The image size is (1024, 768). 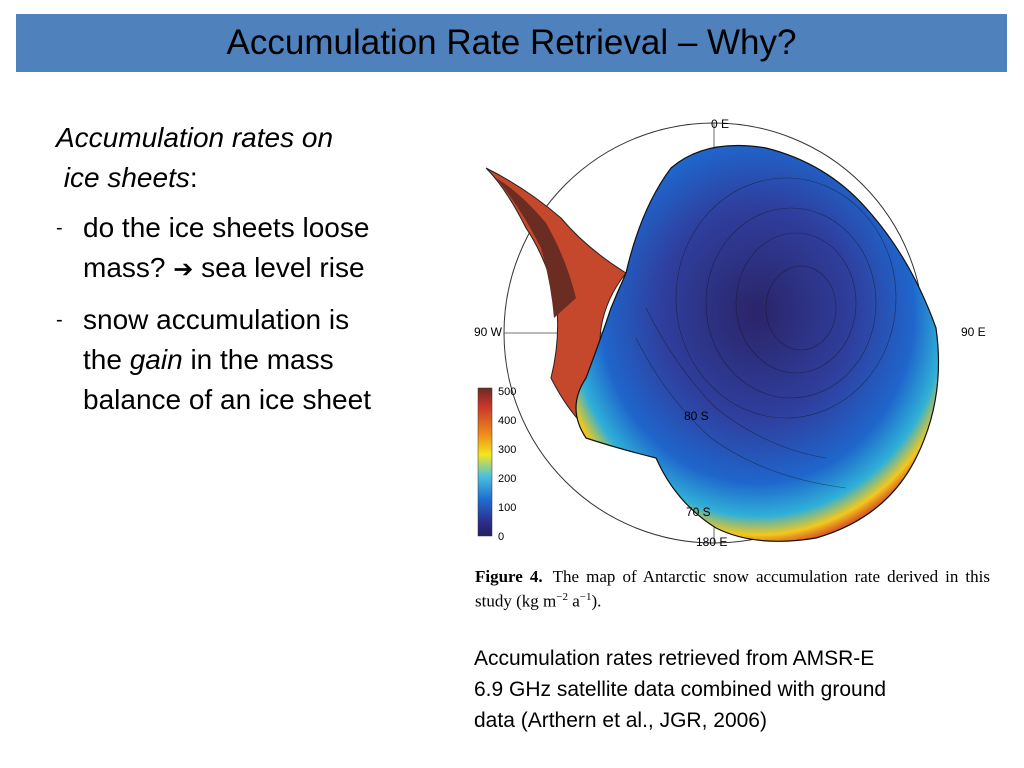 What do you see at coordinates (183, 269) in the screenshot?
I see `arrow-right-icon: ➔` at bounding box center [183, 269].